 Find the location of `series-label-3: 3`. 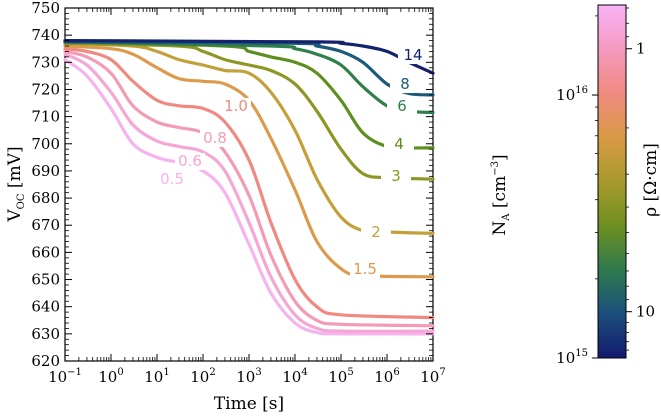

series-label-3: 3 is located at coordinates (396, 176).